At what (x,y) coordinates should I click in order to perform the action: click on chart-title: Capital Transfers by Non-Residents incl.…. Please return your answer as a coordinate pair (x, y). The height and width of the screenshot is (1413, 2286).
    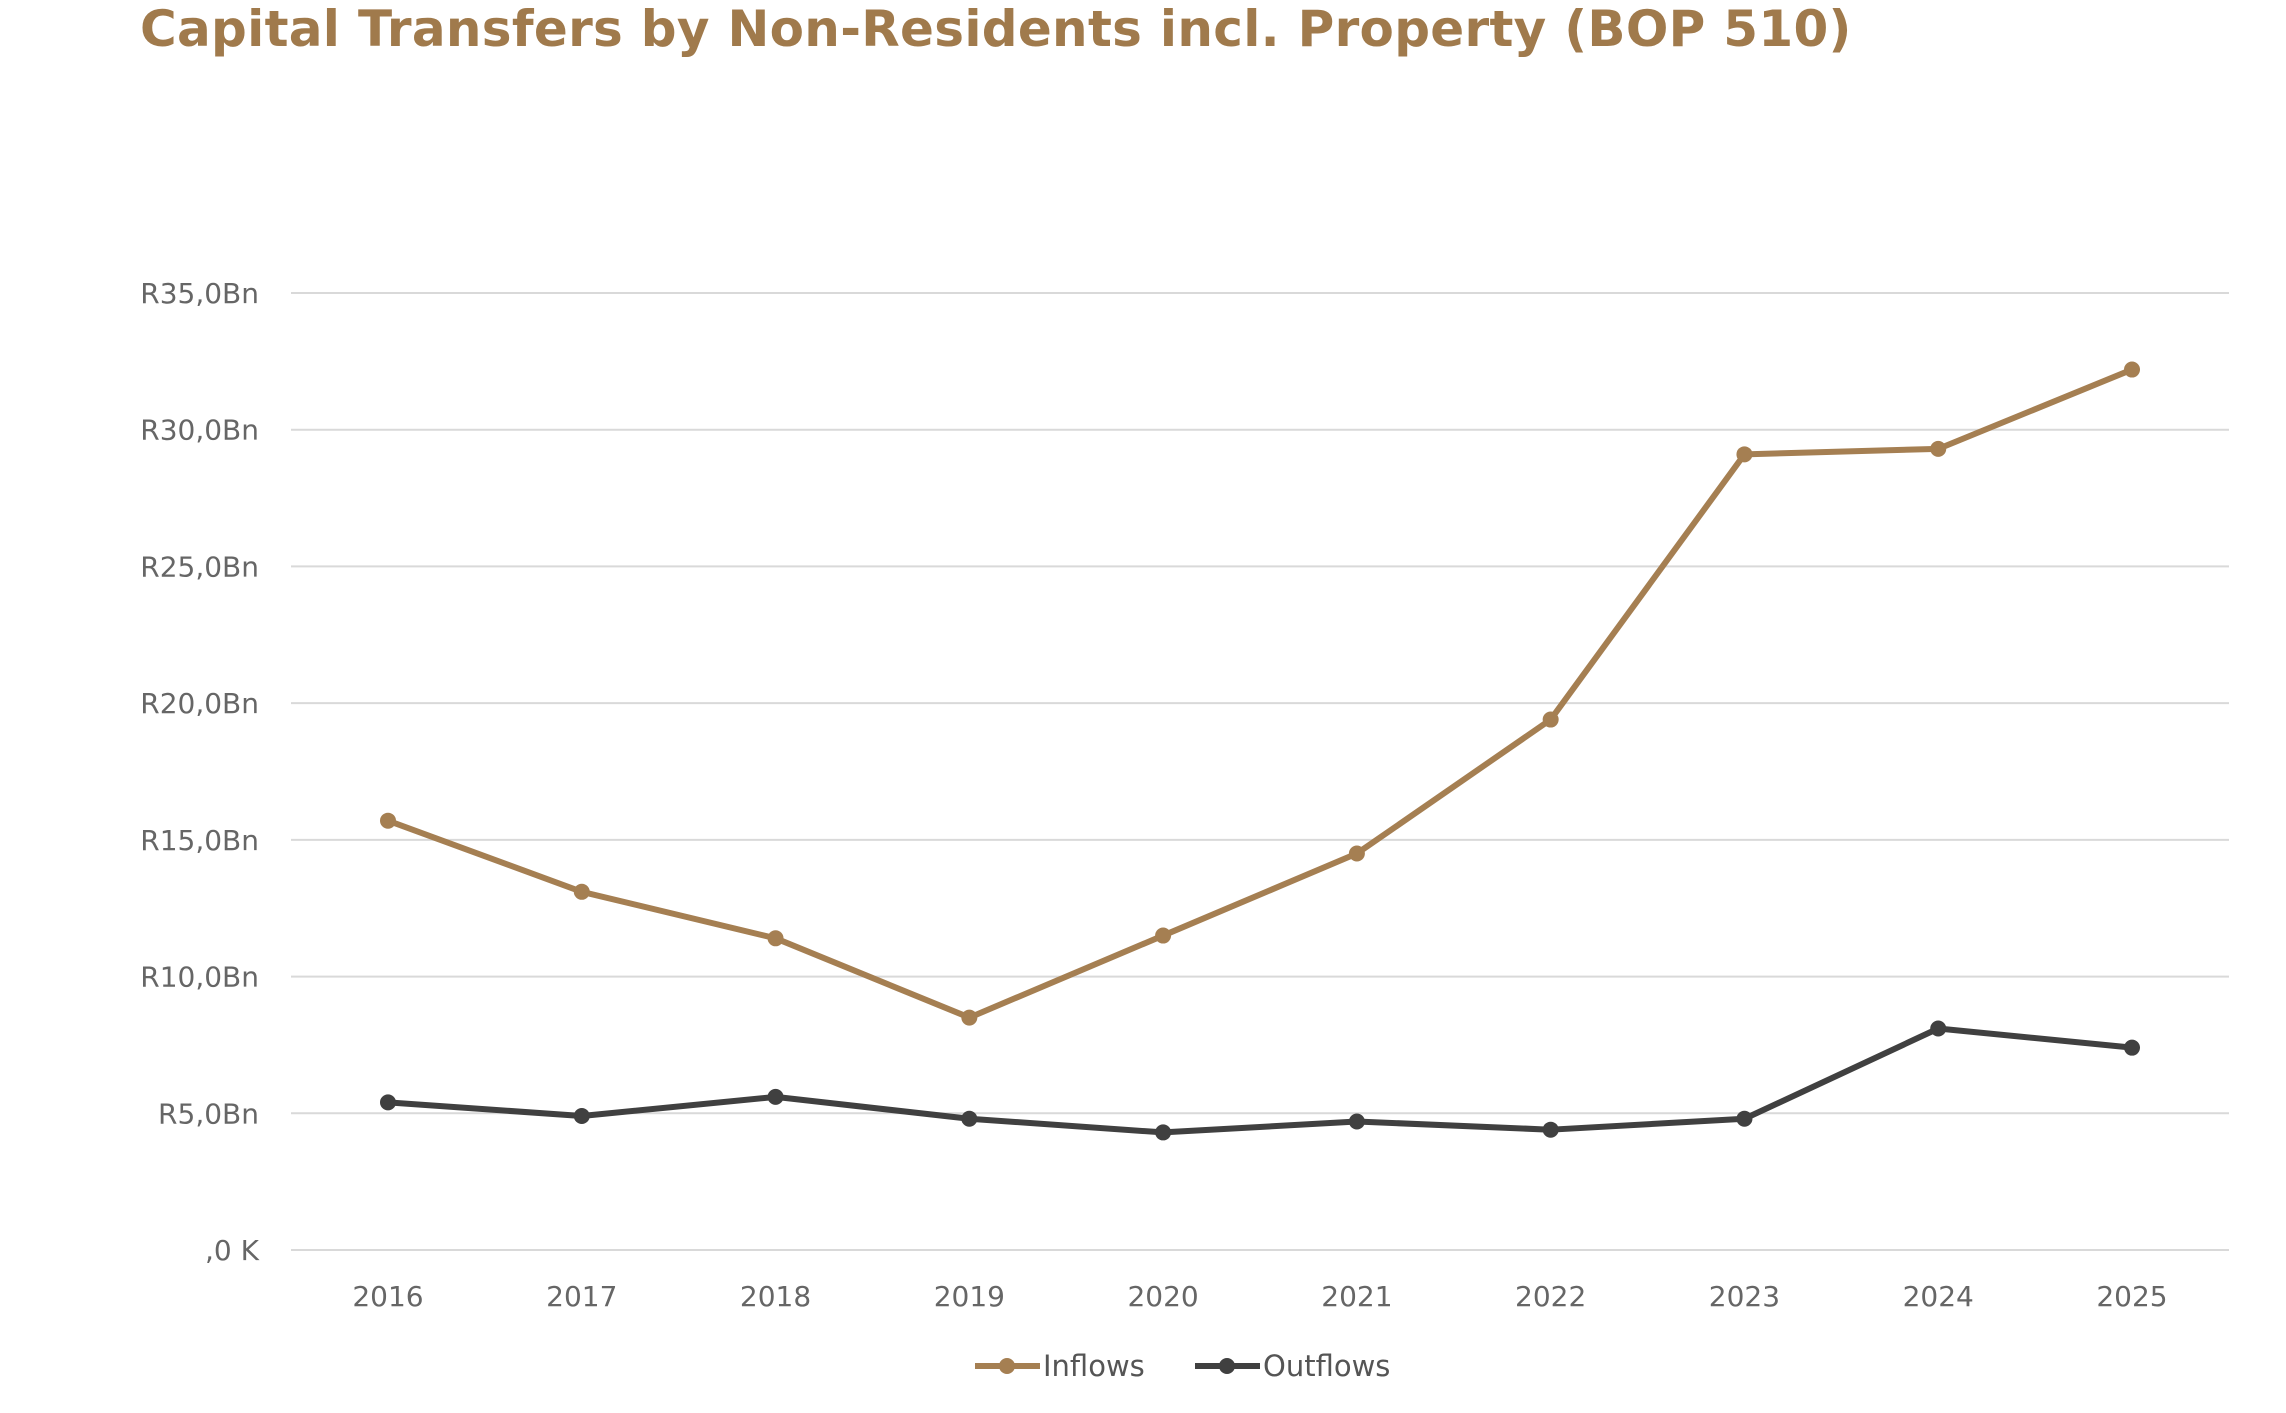
    Looking at the image, I should click on (996, 29).